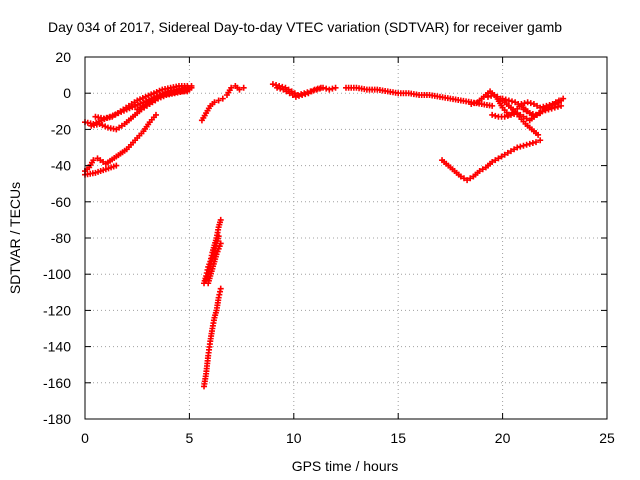 The width and height of the screenshot is (640, 480). What do you see at coordinates (57, 383) in the screenshot?
I see `y-tick-label: -160` at bounding box center [57, 383].